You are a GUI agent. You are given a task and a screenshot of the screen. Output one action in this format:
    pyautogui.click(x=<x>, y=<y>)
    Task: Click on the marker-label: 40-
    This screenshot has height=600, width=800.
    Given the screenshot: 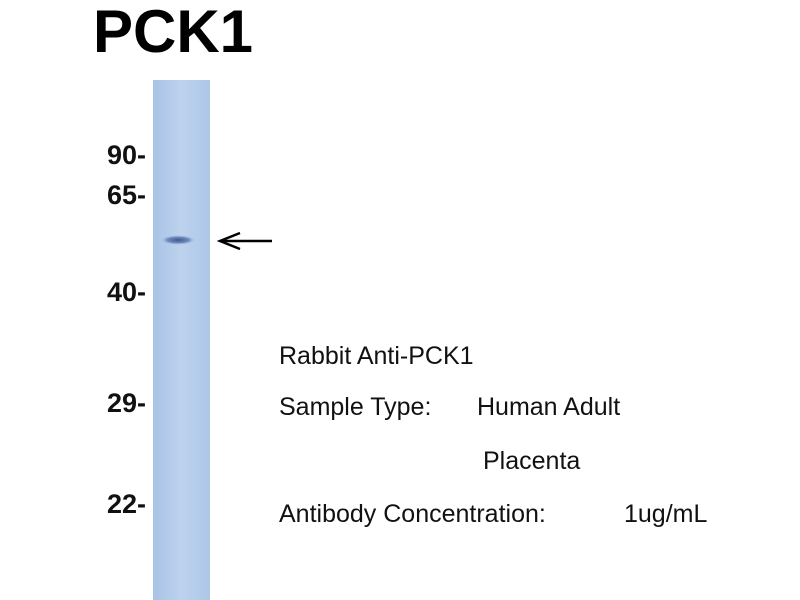 What is the action you would take?
    pyautogui.click(x=126, y=292)
    